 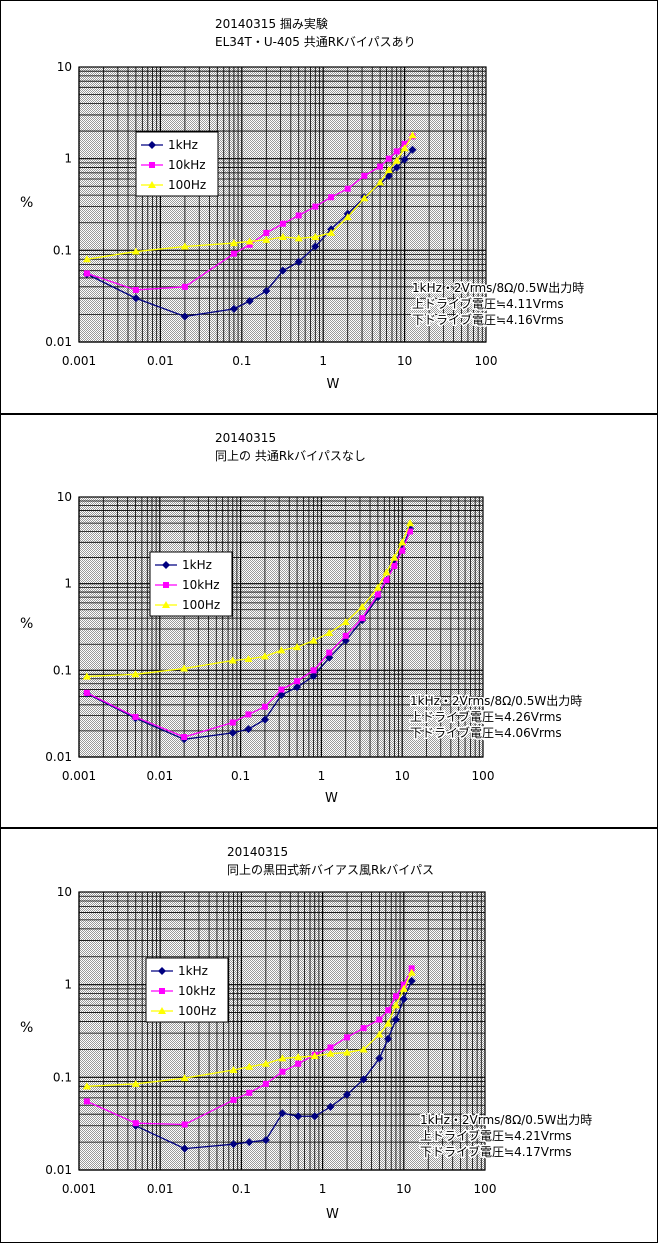 What do you see at coordinates (271, 23) in the screenshot?
I see `chart-title: 20140315 掴み実験` at bounding box center [271, 23].